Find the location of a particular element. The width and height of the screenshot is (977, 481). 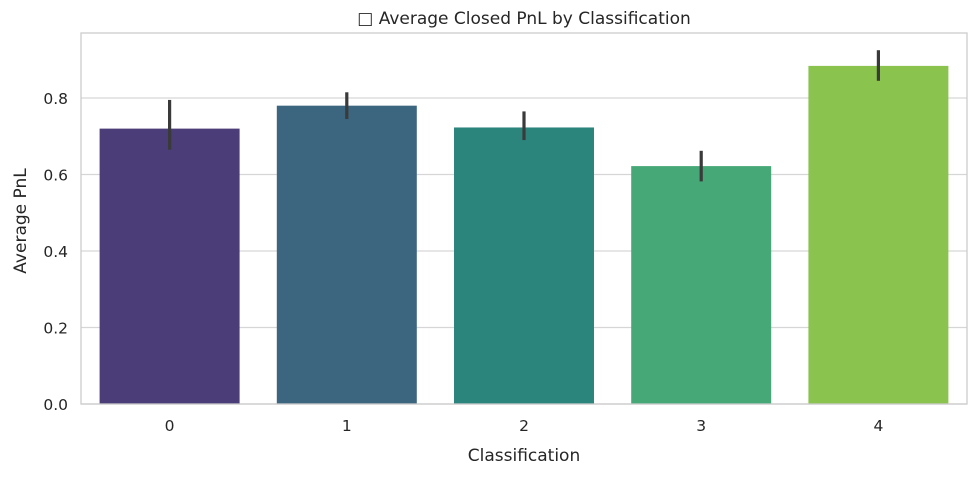

x-ticks: 0 1 2 3 4 is located at coordinates (524, 426).